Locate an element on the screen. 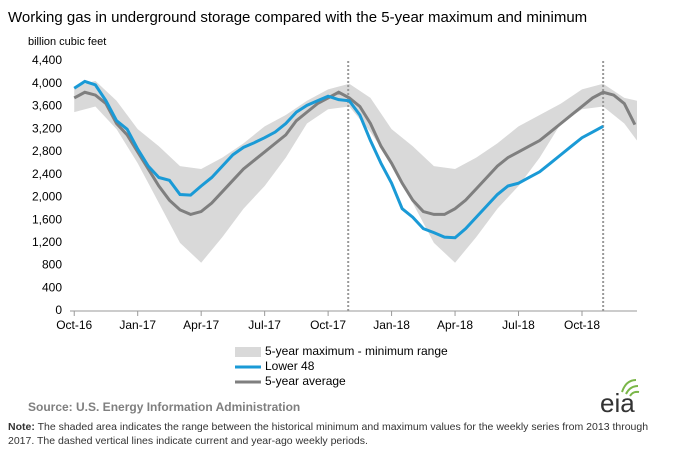 The width and height of the screenshot is (679, 466). y-tick-label: 800 is located at coordinates (52, 265).